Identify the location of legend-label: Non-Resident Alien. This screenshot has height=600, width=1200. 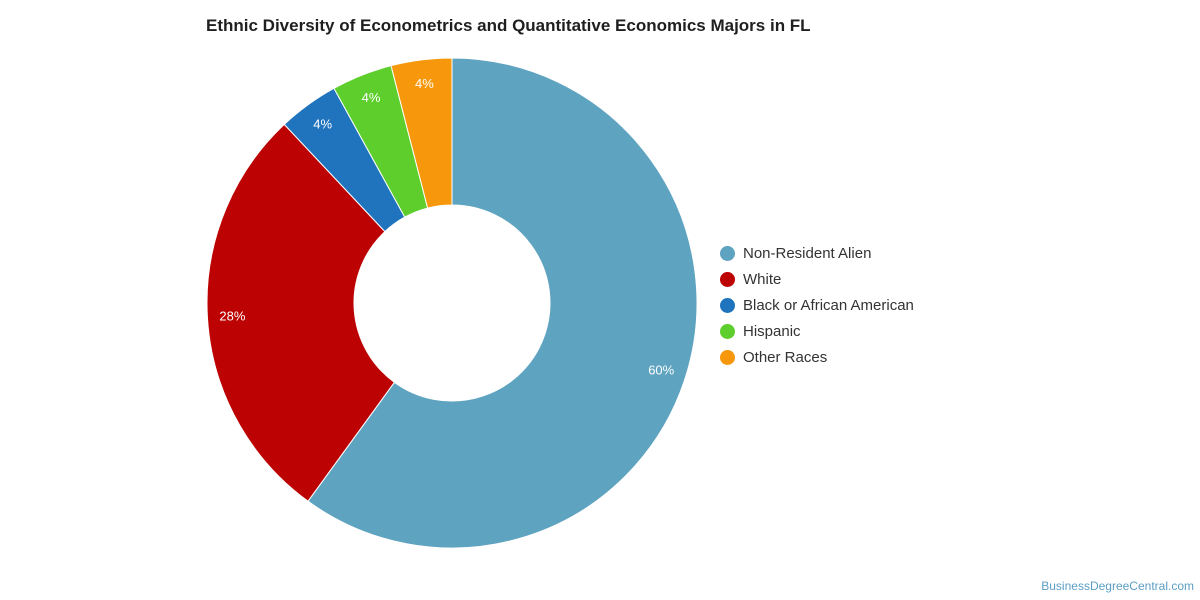
(807, 253).